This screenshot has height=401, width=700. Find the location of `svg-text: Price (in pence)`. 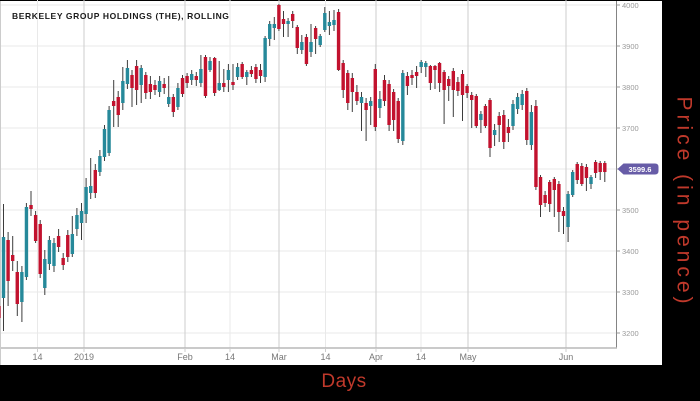

svg-text: Price (in pence) is located at coordinates (684, 201).